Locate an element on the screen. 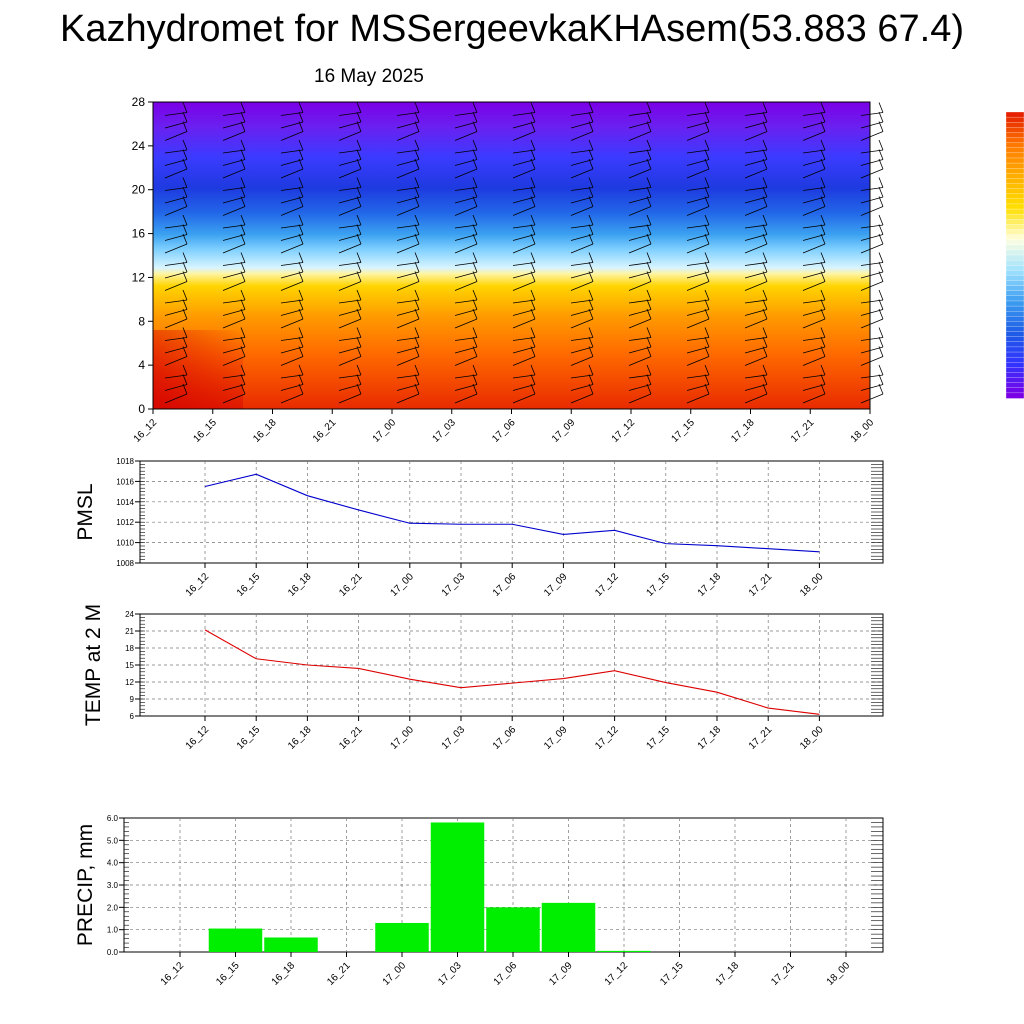  x-tick-label: 16_15 is located at coordinates (205, 431).